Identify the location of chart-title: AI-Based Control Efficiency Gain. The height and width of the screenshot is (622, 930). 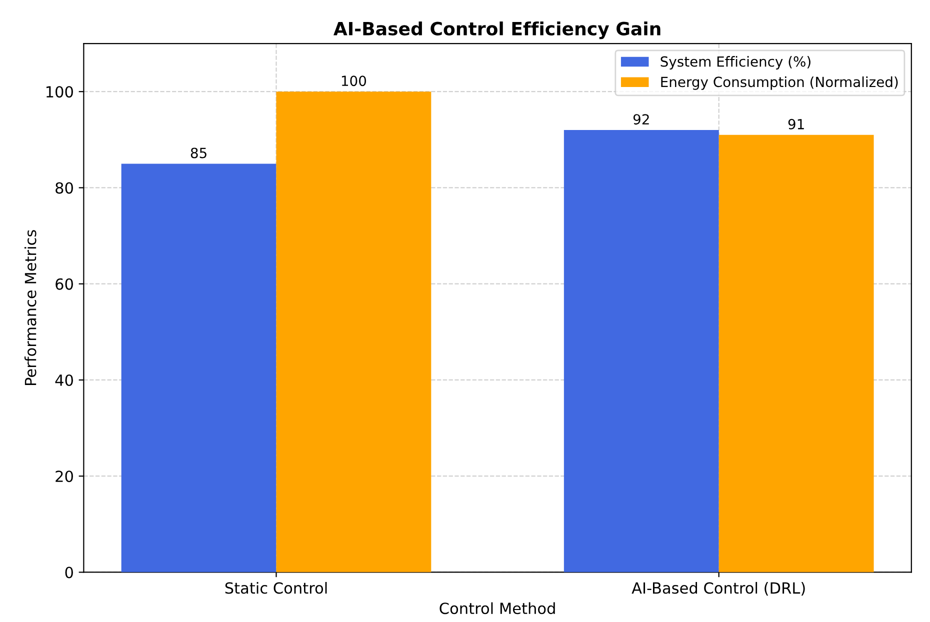
(496, 30).